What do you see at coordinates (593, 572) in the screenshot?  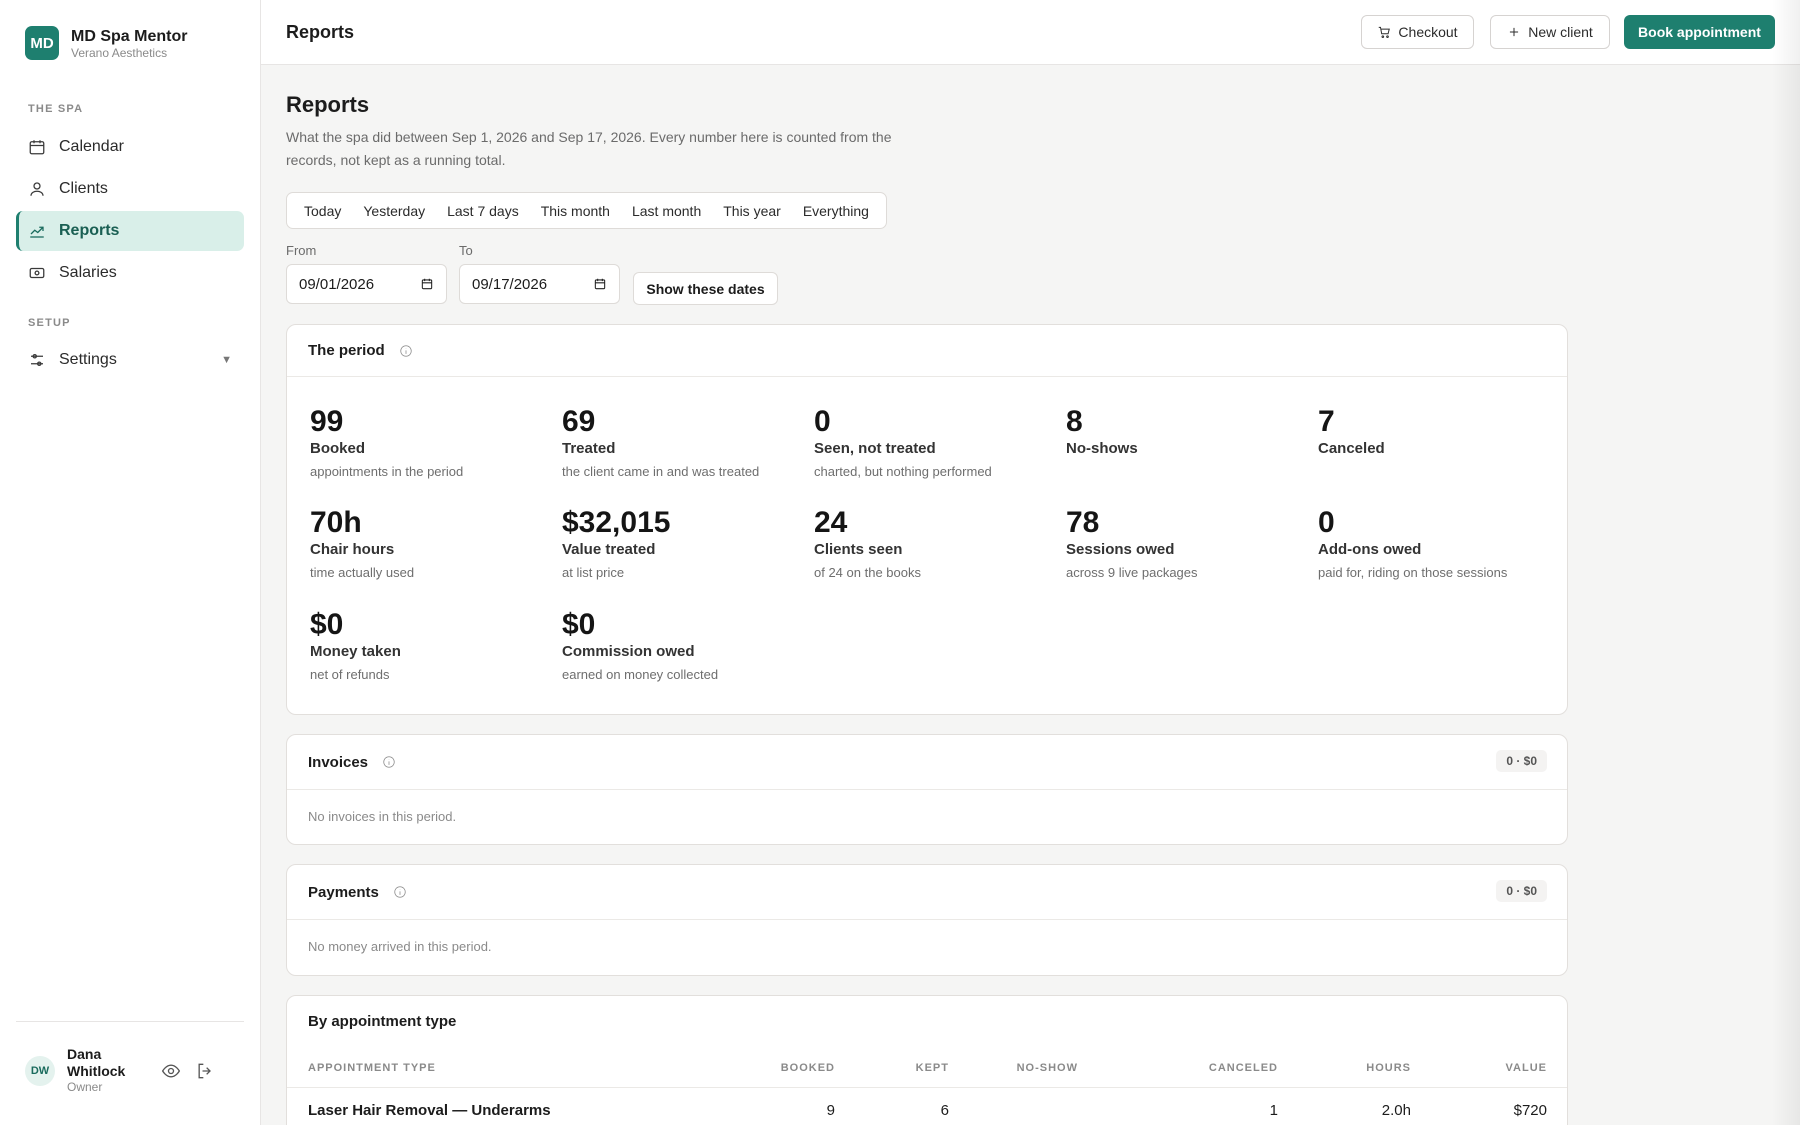 I see `metric-sub: at list price` at bounding box center [593, 572].